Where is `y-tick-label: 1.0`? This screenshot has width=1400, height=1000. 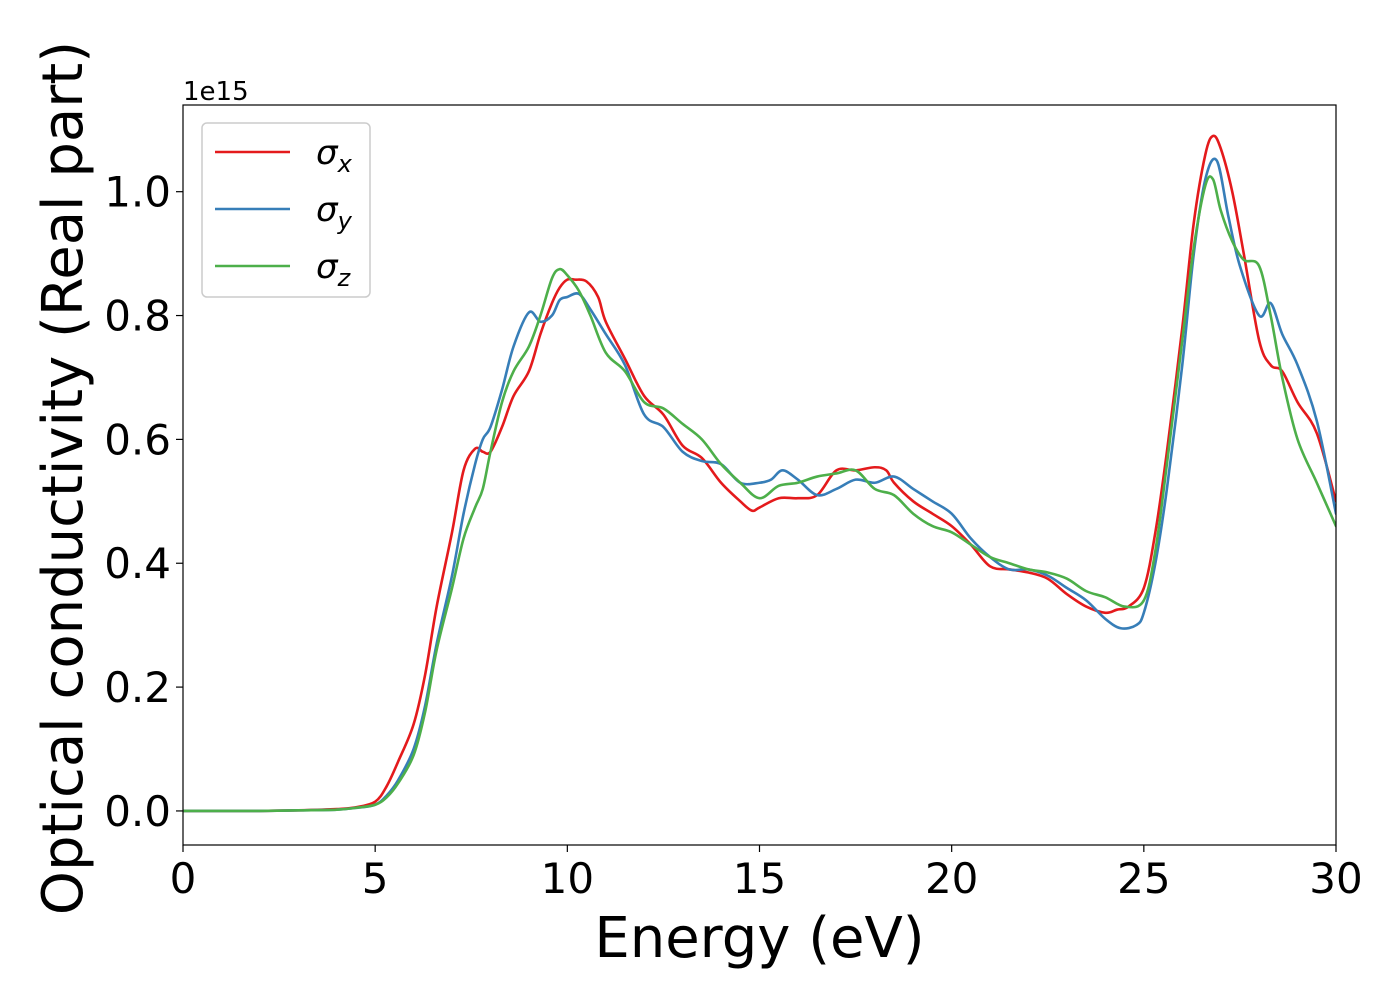 y-tick-label: 1.0 is located at coordinates (137, 192).